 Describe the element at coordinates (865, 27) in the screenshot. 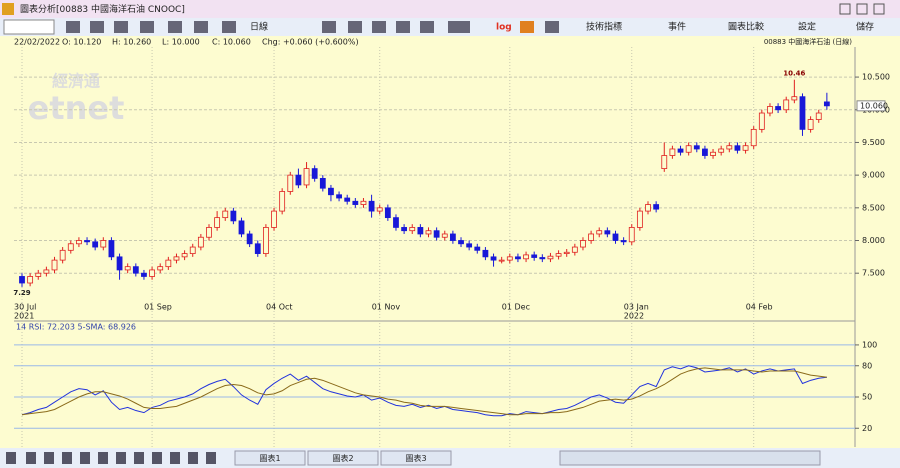

I see `save-button: 儲存` at that location.